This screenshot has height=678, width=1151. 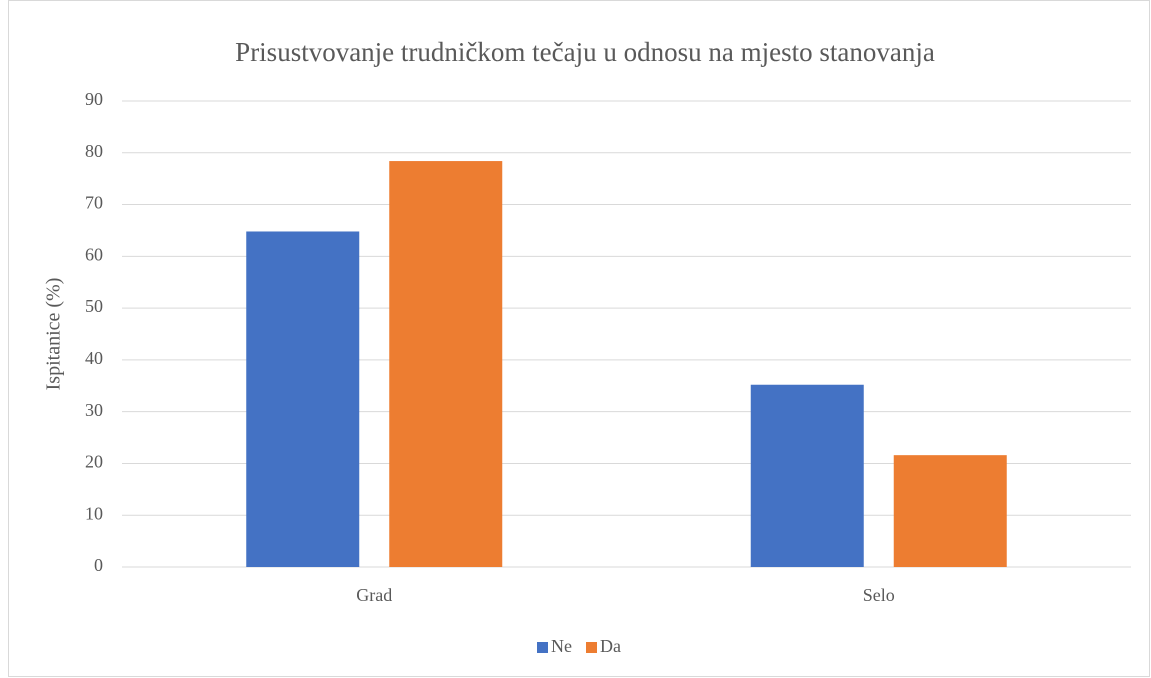 What do you see at coordinates (94, 203) in the screenshot?
I see `y-tick-label: 70` at bounding box center [94, 203].